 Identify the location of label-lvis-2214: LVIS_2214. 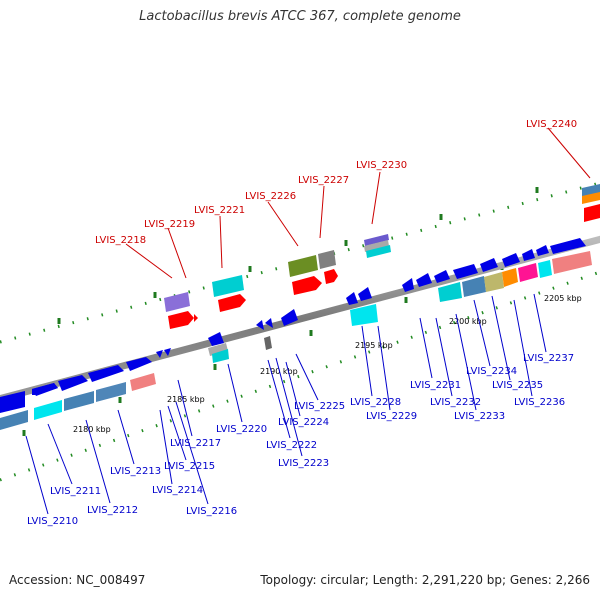
(177, 490).